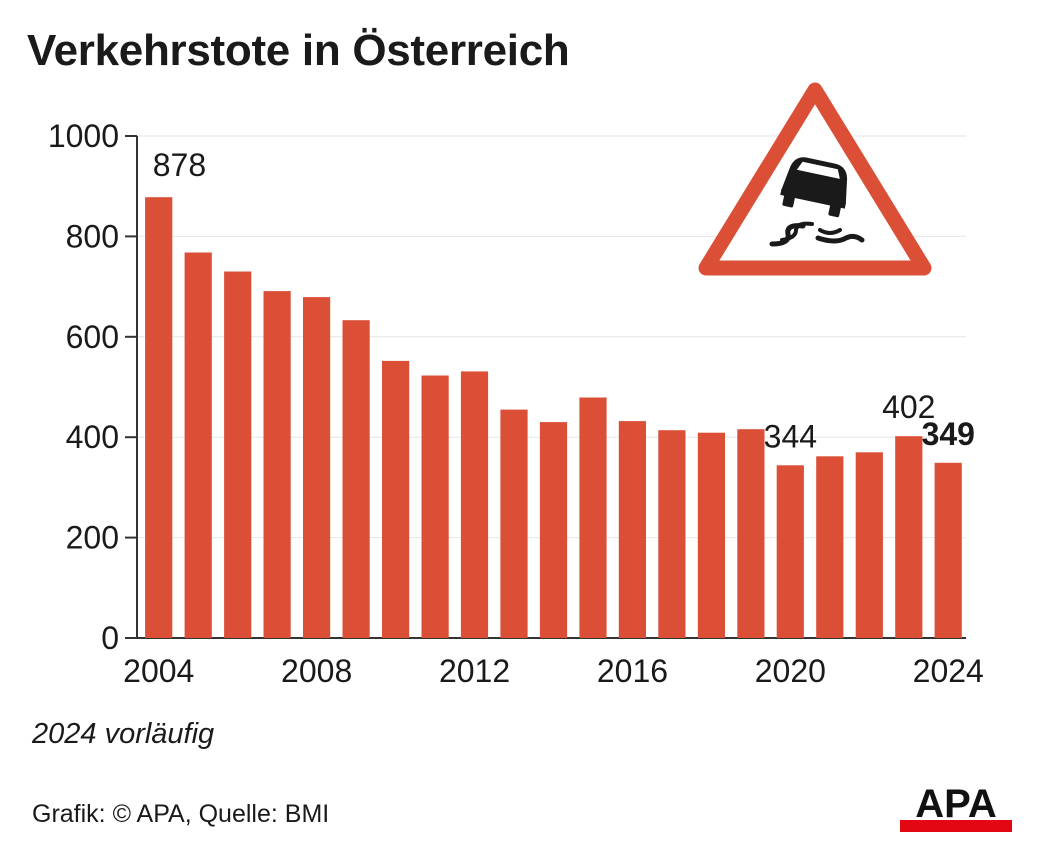 This screenshot has height=851, width=1041. I want to click on apa-logo: APA, so click(956, 808).